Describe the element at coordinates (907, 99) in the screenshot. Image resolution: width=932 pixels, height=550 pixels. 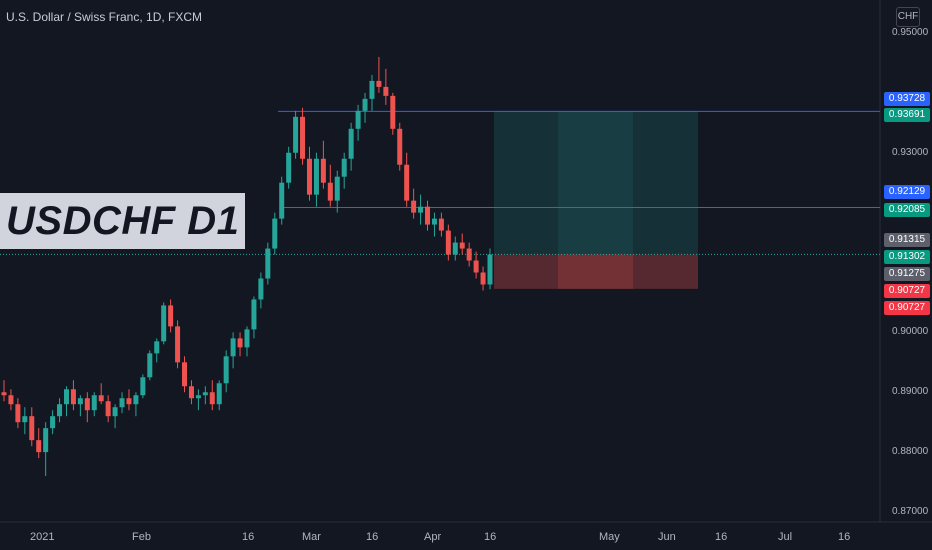
I see `price-badge: 0.93728` at that location.